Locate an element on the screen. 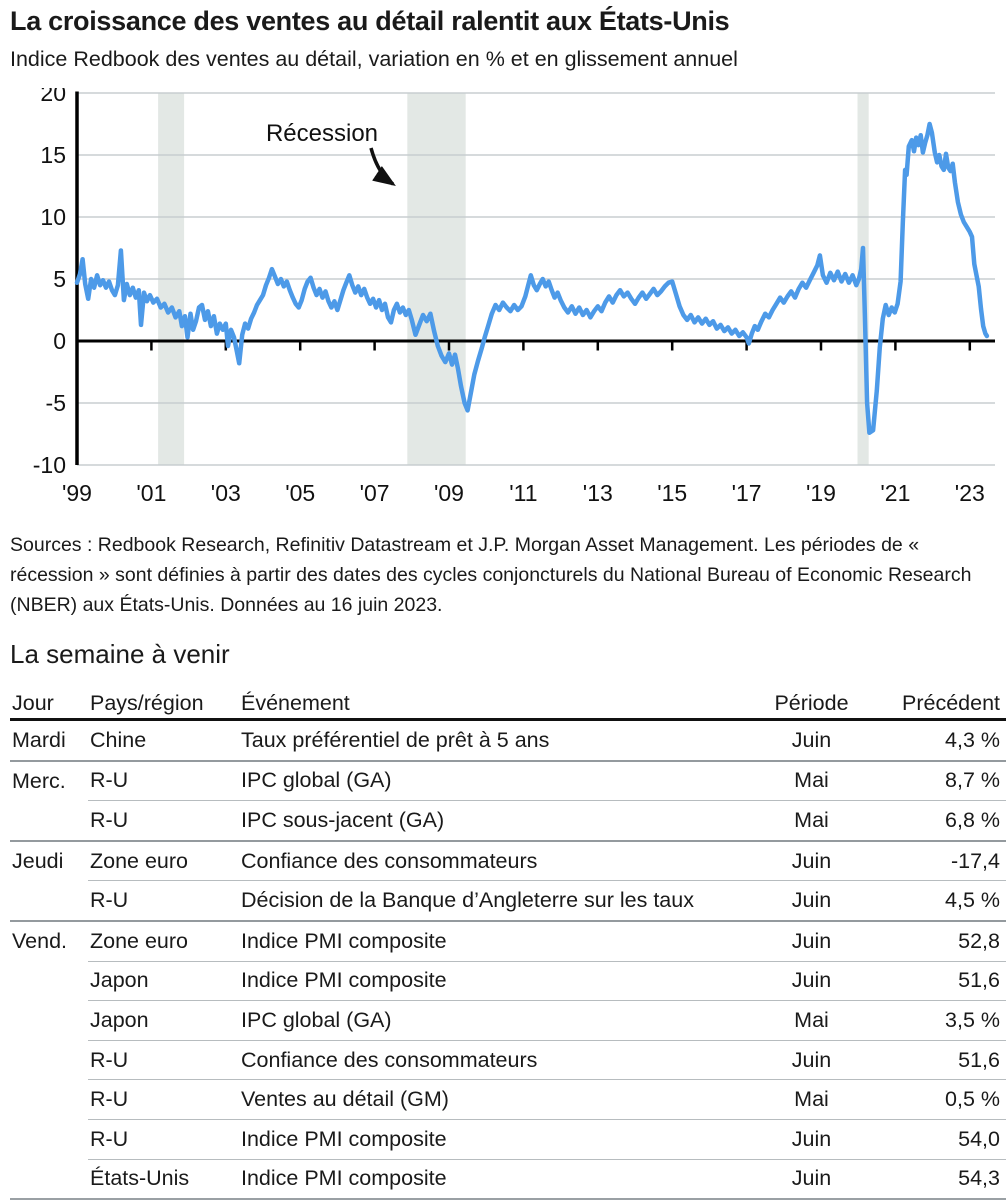  x-tick-label: '21 is located at coordinates (895, 493).